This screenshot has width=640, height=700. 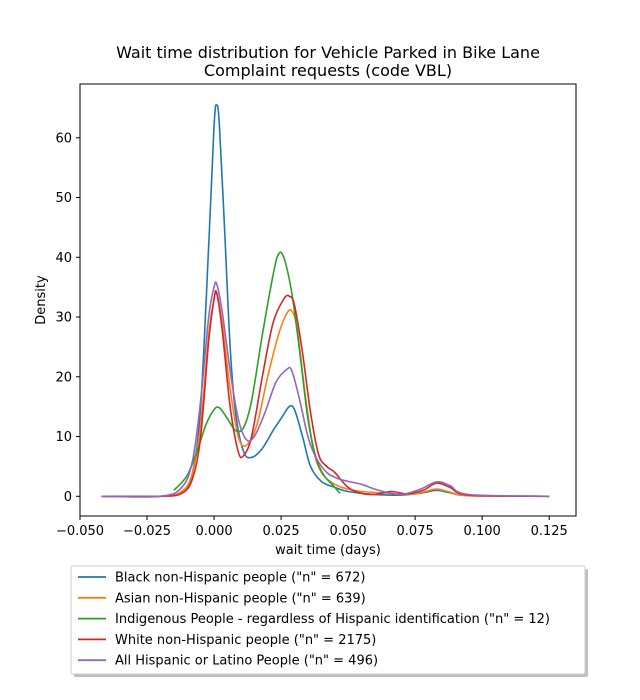 I want to click on y-tick-label: 0, so click(x=68, y=497).